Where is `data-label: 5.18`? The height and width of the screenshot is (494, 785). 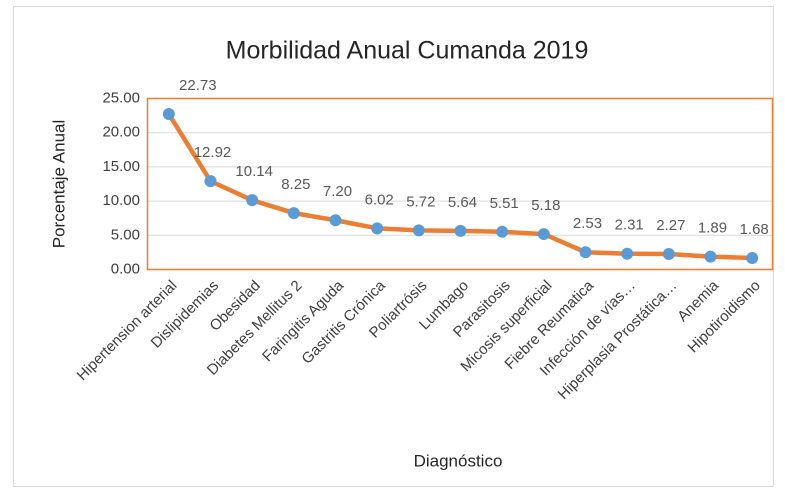
data-label: 5.18 is located at coordinates (545, 205).